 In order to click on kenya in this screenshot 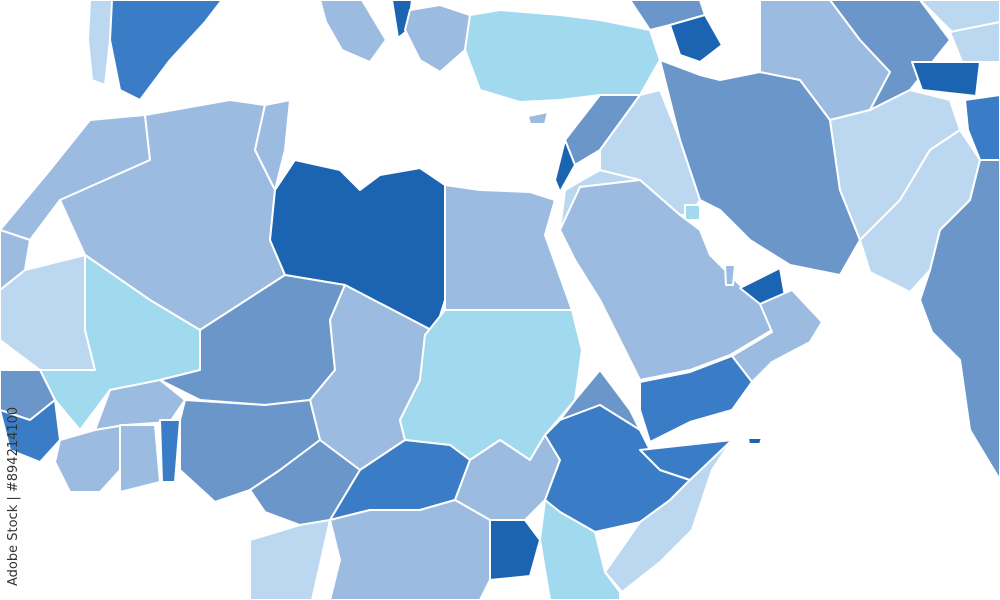, I will do `click(580, 549)`.